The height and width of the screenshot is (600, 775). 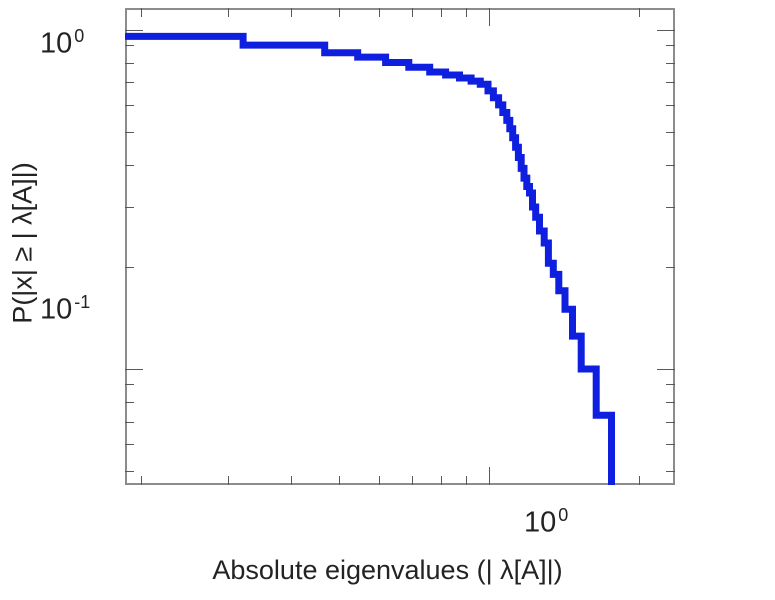 I want to click on y-axis-title: P(|x| ≥ | λ[A]|), so click(x=22, y=242).